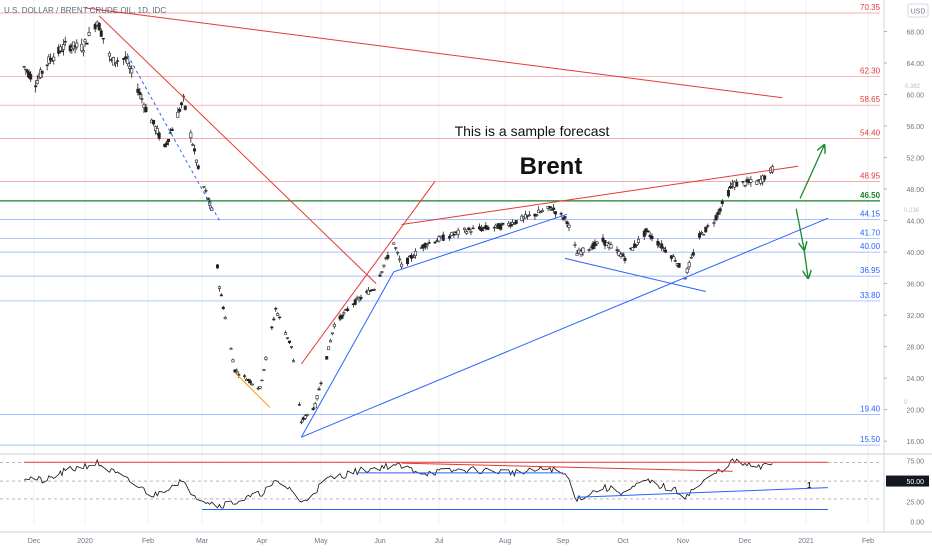  I want to click on time-tick-label: Aug, so click(505, 541).